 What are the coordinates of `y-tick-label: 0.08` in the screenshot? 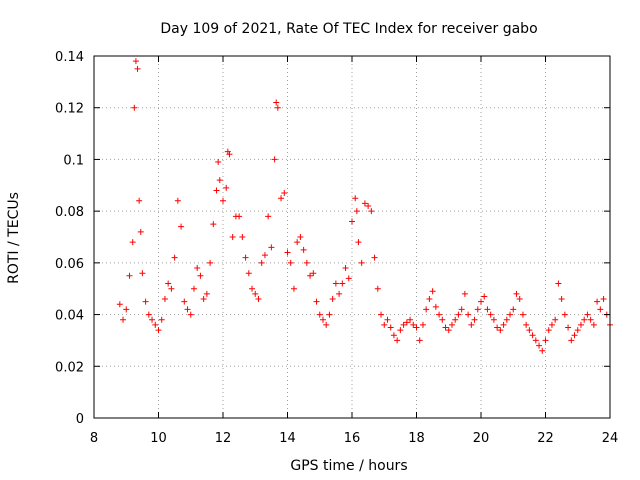 It's located at (69, 212).